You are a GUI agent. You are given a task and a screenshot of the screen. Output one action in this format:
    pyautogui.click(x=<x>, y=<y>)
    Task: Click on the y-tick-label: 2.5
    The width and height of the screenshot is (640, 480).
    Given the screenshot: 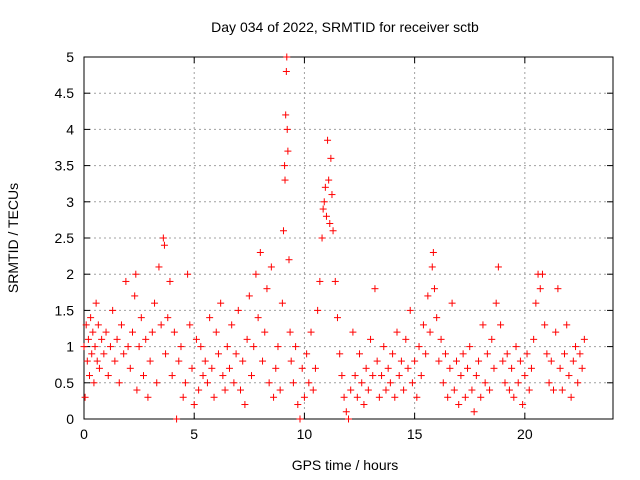 What is the action you would take?
    pyautogui.click(x=65, y=238)
    